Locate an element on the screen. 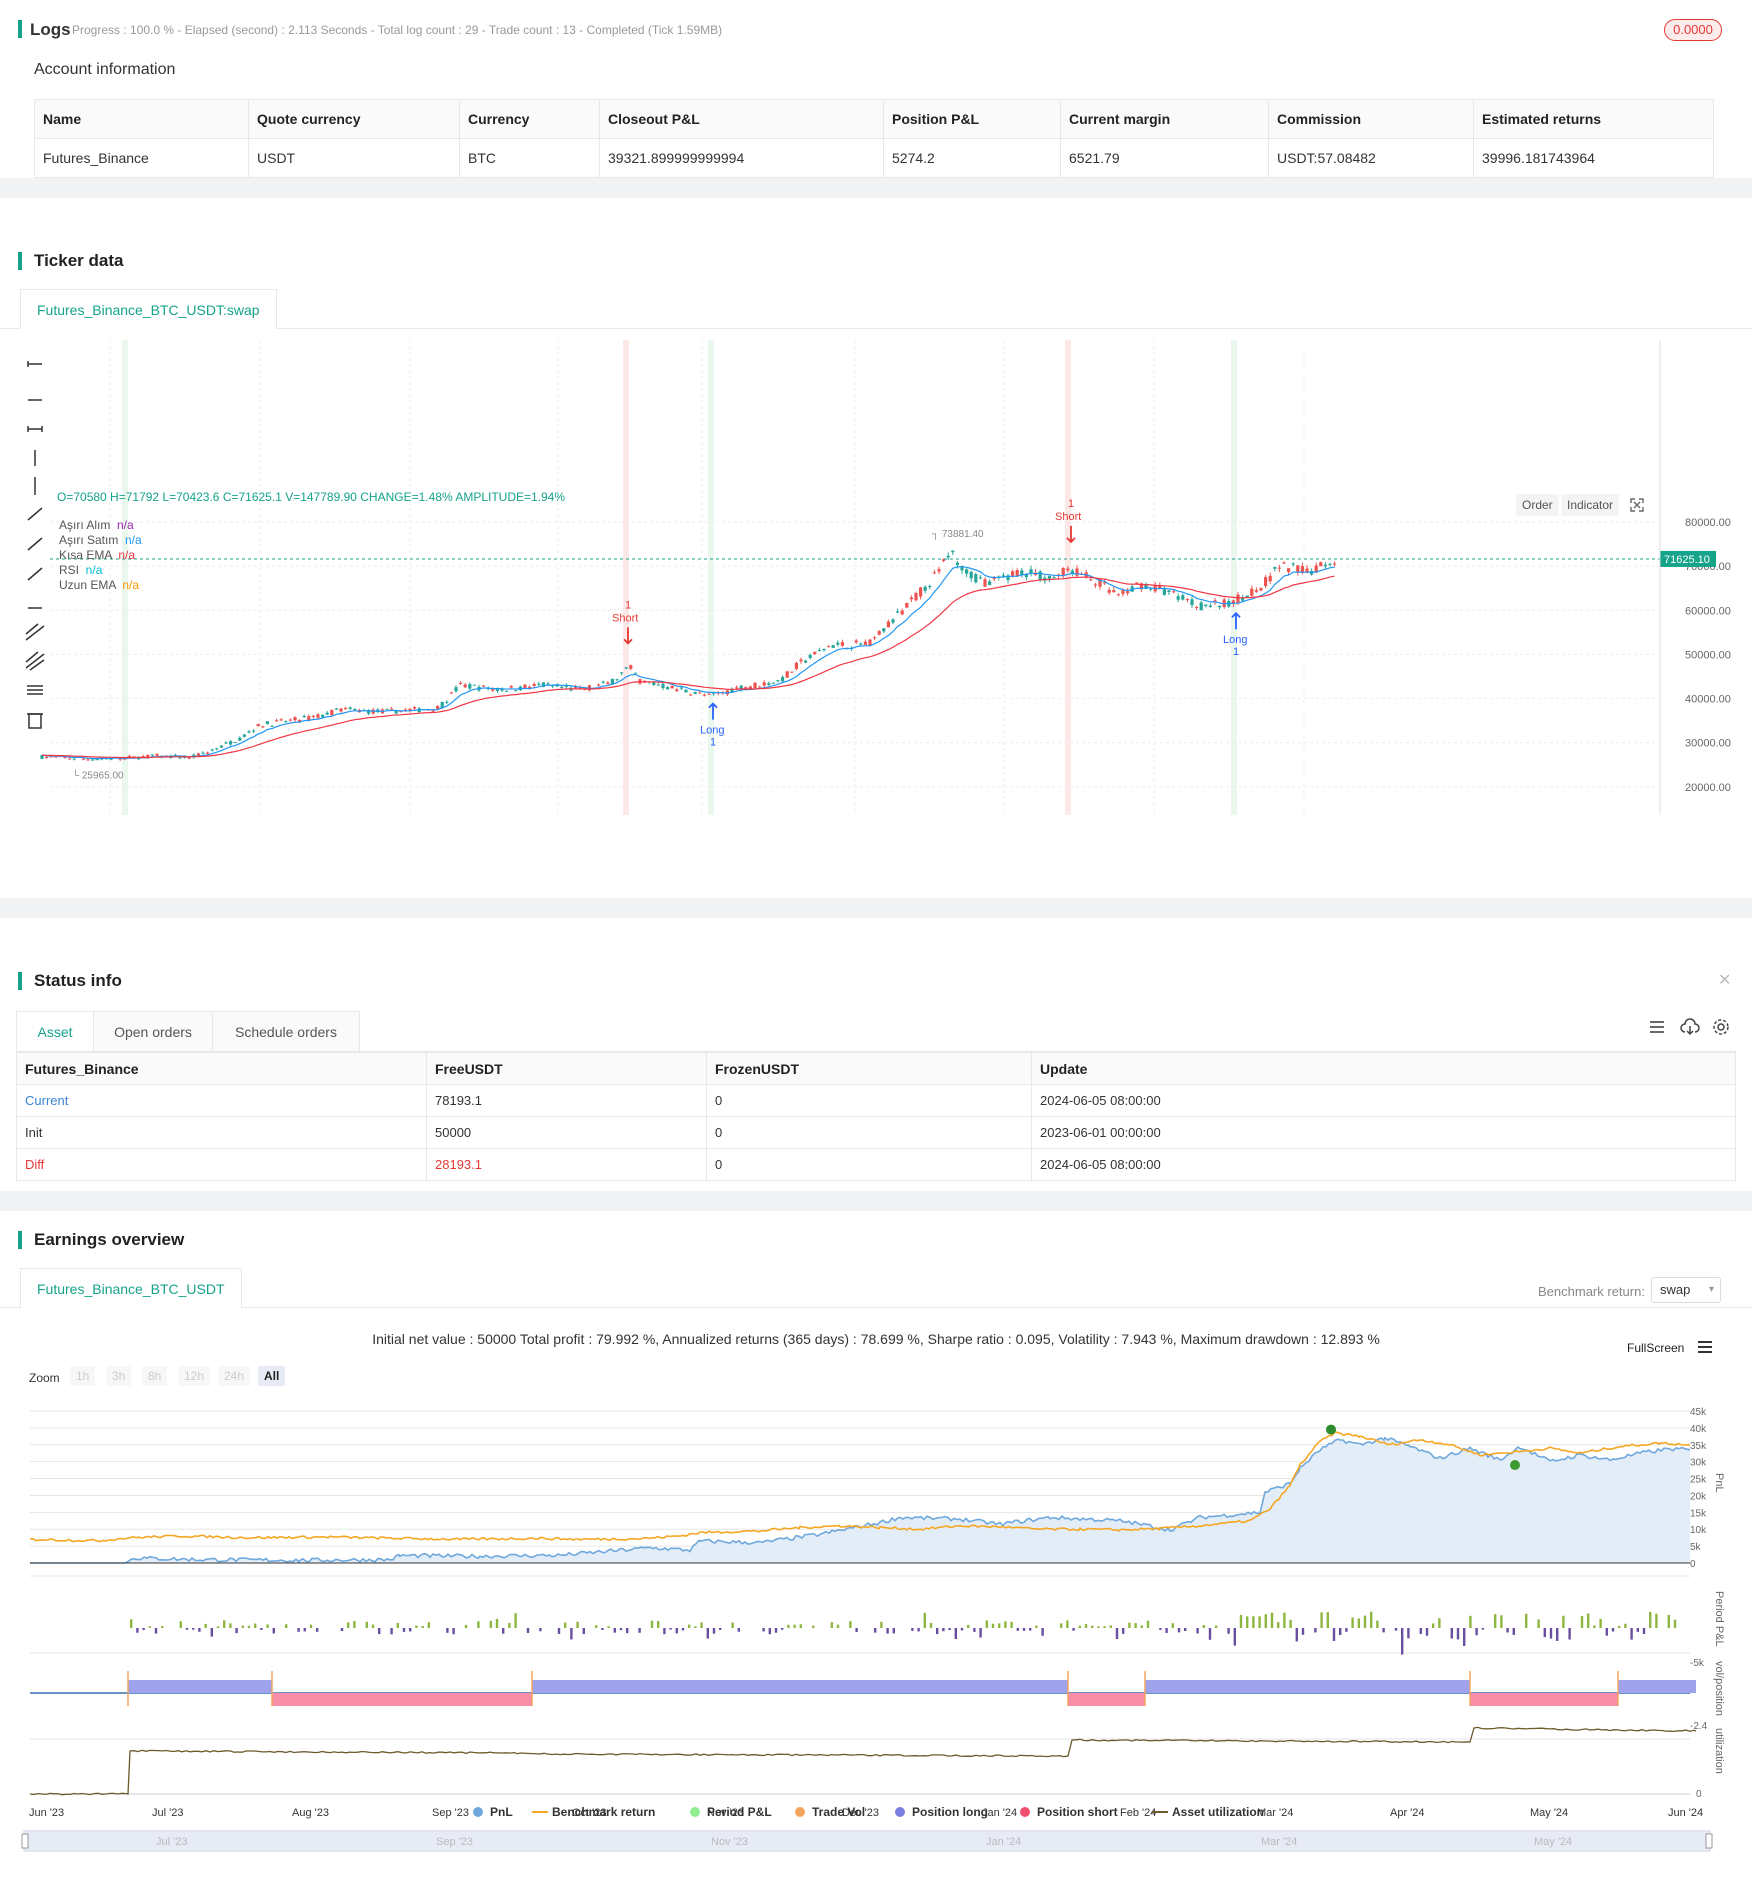 The image size is (1752, 1892). benchmark-label: Benchmark return: is located at coordinates (1591, 1291).